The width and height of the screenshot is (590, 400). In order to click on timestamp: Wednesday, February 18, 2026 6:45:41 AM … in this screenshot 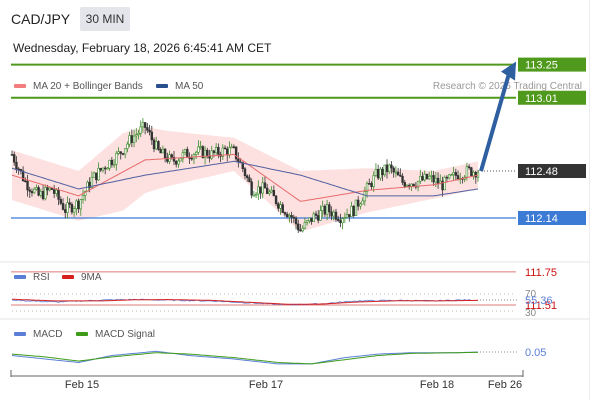, I will do `click(142, 48)`.